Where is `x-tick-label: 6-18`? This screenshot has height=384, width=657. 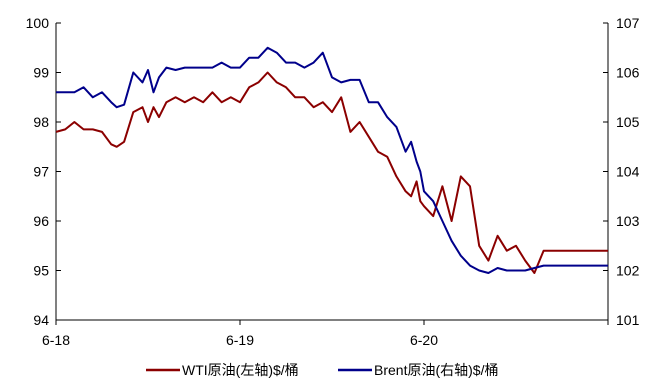
x-tick-label: 6-18 is located at coordinates (56, 340).